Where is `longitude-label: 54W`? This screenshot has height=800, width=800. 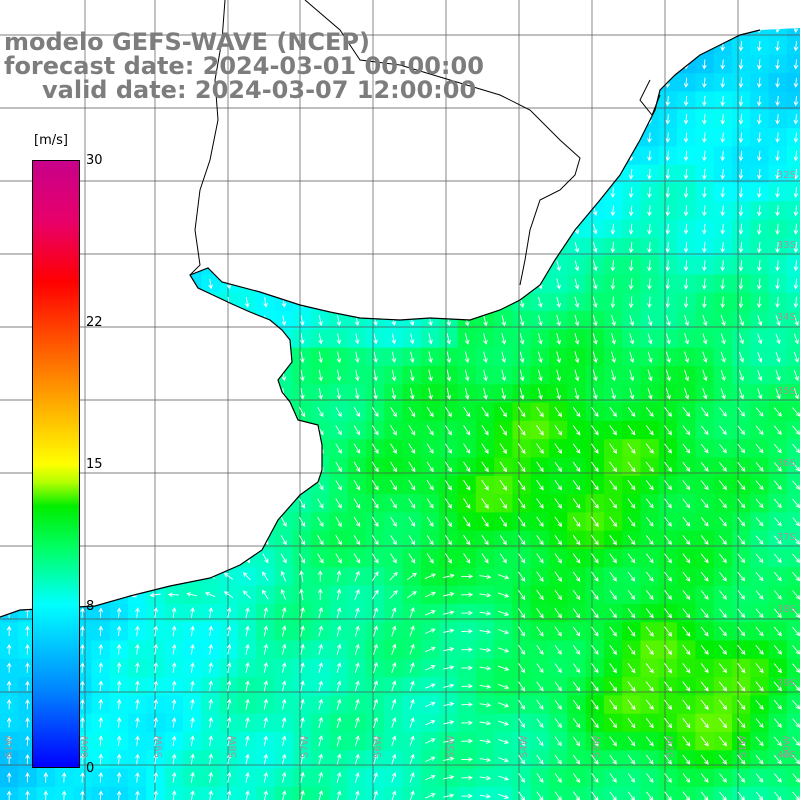 longitude-label: 54W is located at coordinates (524, 746).